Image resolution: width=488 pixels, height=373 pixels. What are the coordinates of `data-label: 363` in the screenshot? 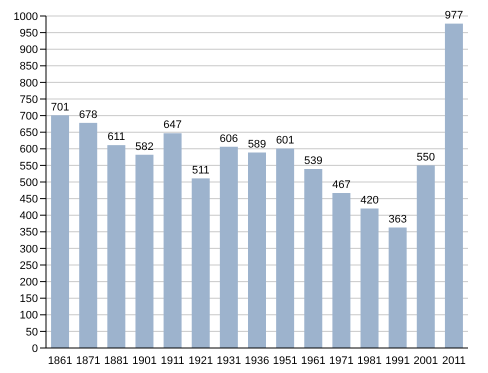 It's located at (397, 219).